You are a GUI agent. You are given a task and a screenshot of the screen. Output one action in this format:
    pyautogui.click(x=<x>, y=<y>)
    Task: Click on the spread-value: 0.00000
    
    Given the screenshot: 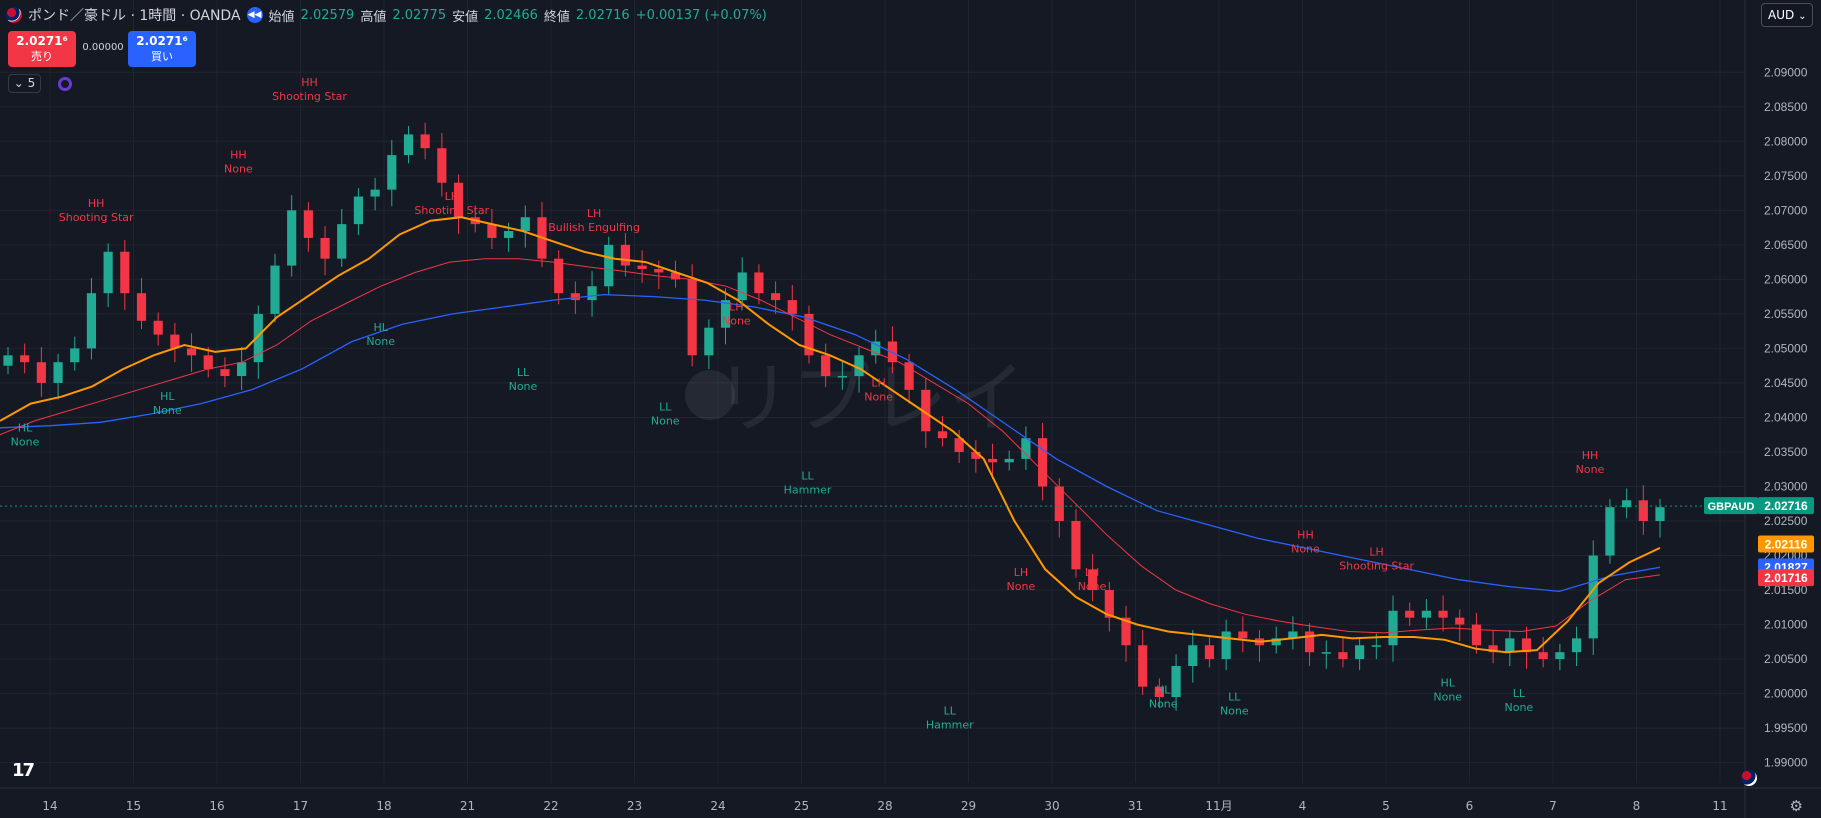 What is the action you would take?
    pyautogui.click(x=103, y=47)
    